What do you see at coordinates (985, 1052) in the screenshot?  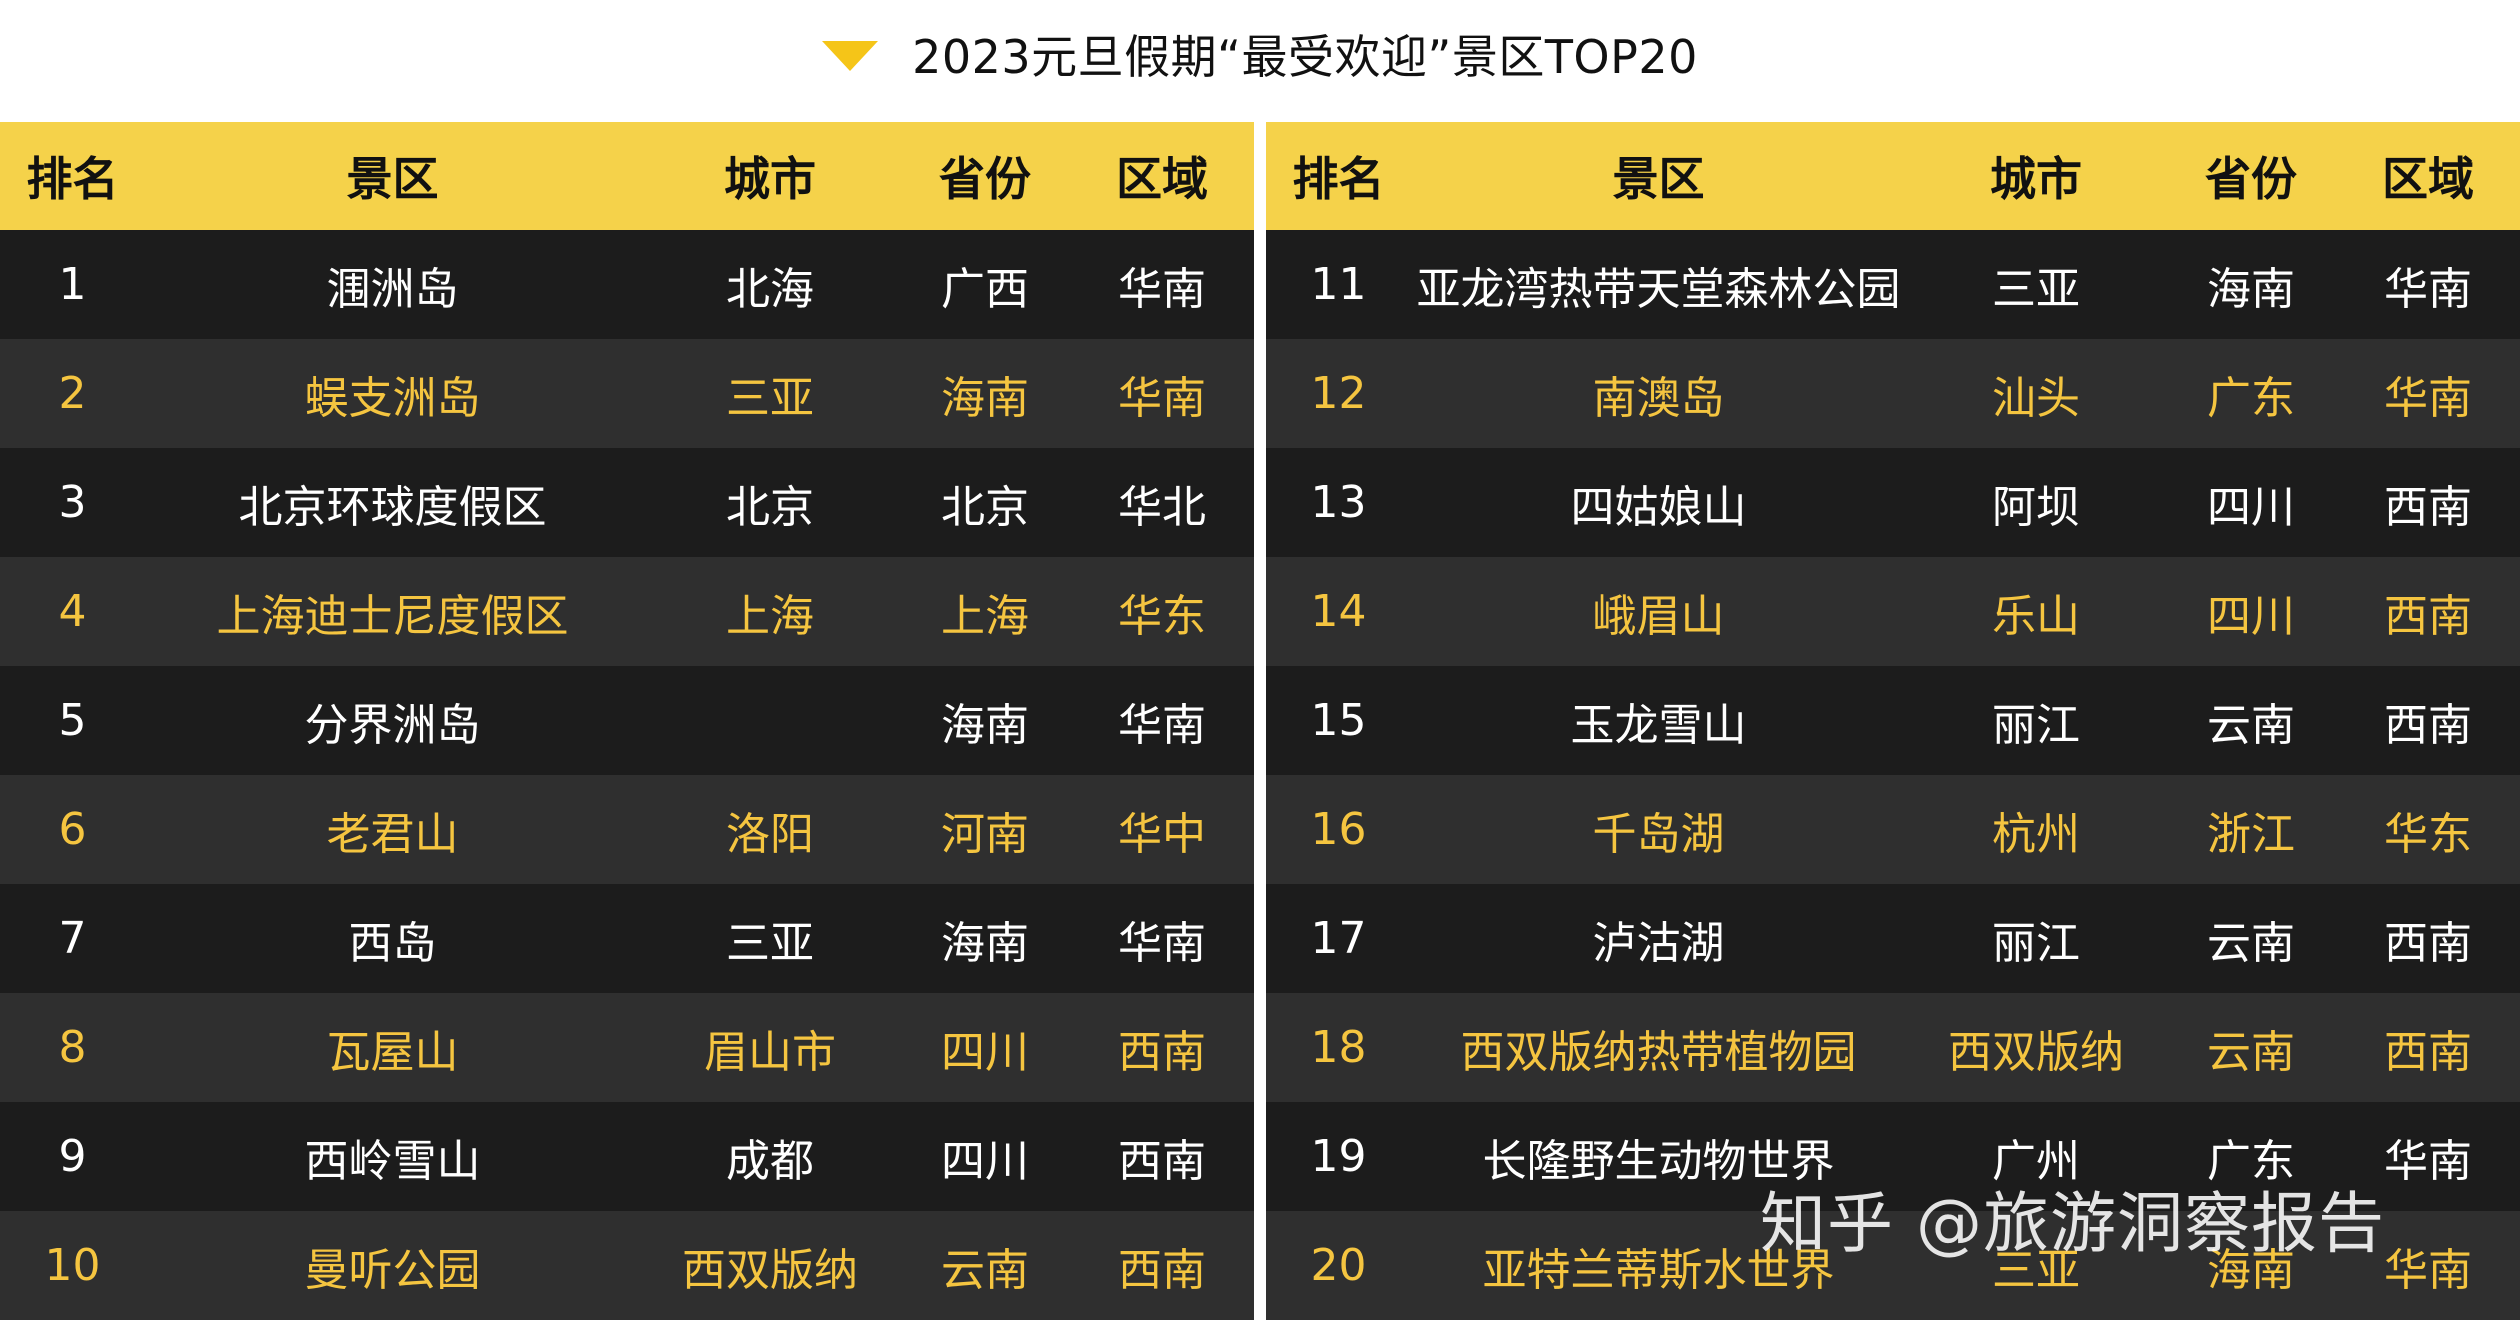 I see `cell-province: 四川` at bounding box center [985, 1052].